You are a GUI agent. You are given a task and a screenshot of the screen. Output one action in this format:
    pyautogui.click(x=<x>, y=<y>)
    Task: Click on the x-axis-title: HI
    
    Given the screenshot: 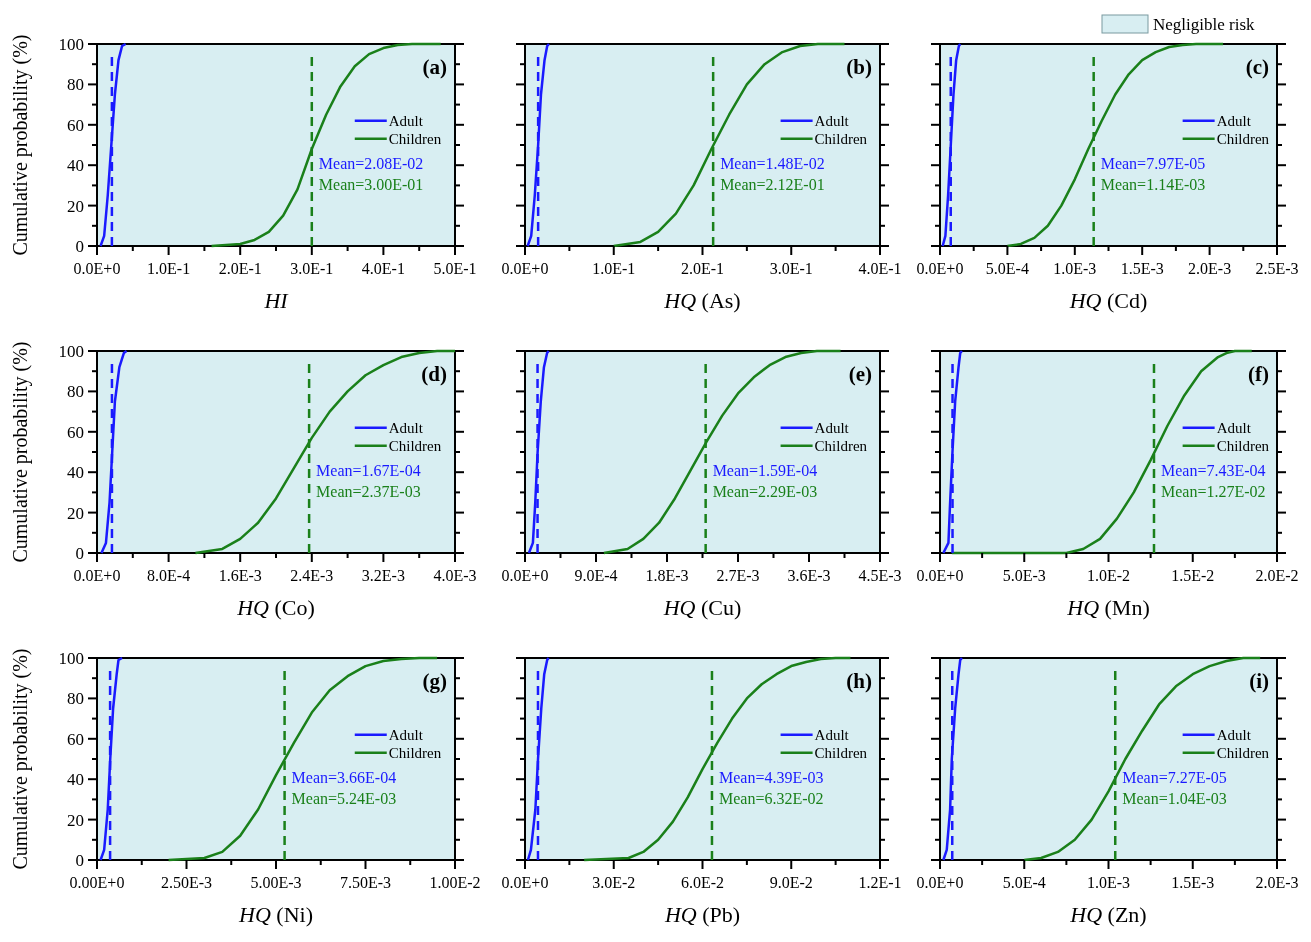 What is the action you would take?
    pyautogui.click(x=276, y=300)
    